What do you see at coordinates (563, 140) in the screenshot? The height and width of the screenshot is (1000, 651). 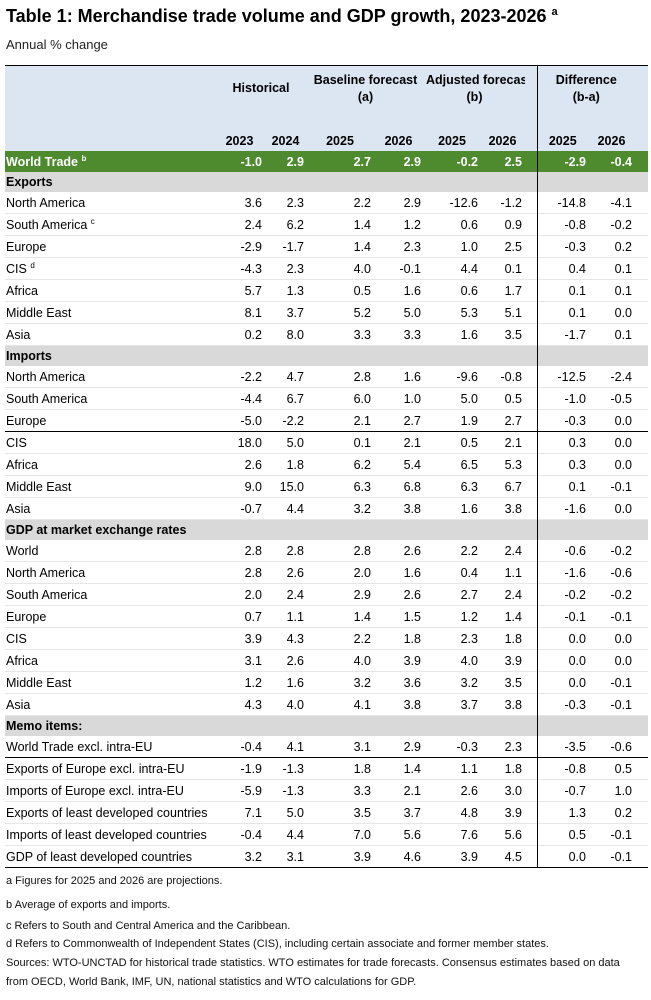 I see `year-header: 2025` at bounding box center [563, 140].